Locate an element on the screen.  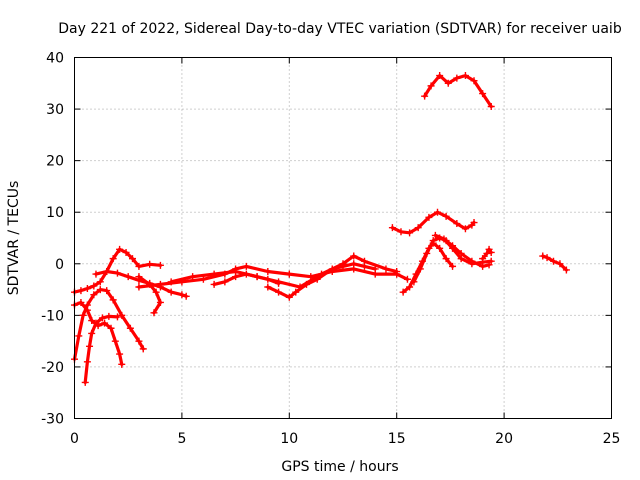
series-sat-j is located at coordinates (246, 279).